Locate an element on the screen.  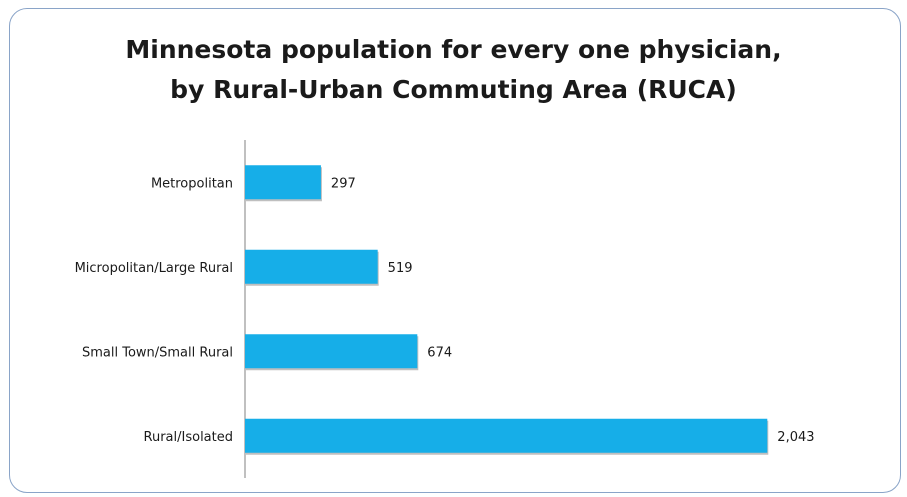
value-label: 674 is located at coordinates (439, 352).